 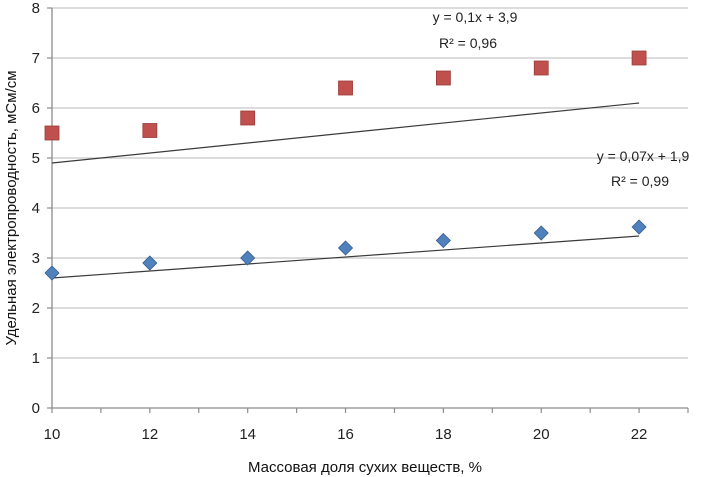 I want to click on y-tick-label-0: 0, so click(x=36, y=408).